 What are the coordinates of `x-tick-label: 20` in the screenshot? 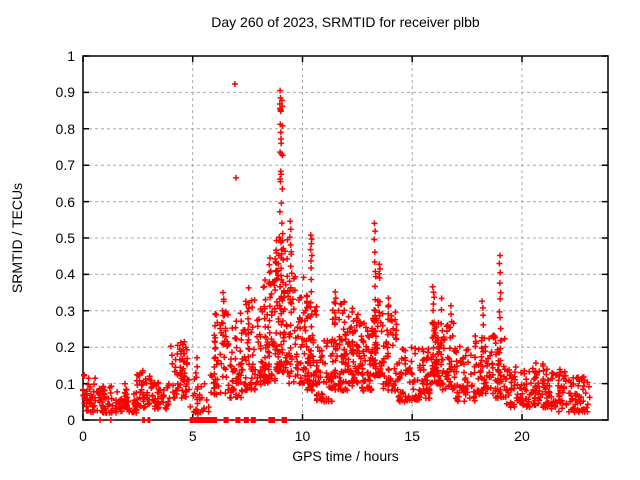 It's located at (522, 436).